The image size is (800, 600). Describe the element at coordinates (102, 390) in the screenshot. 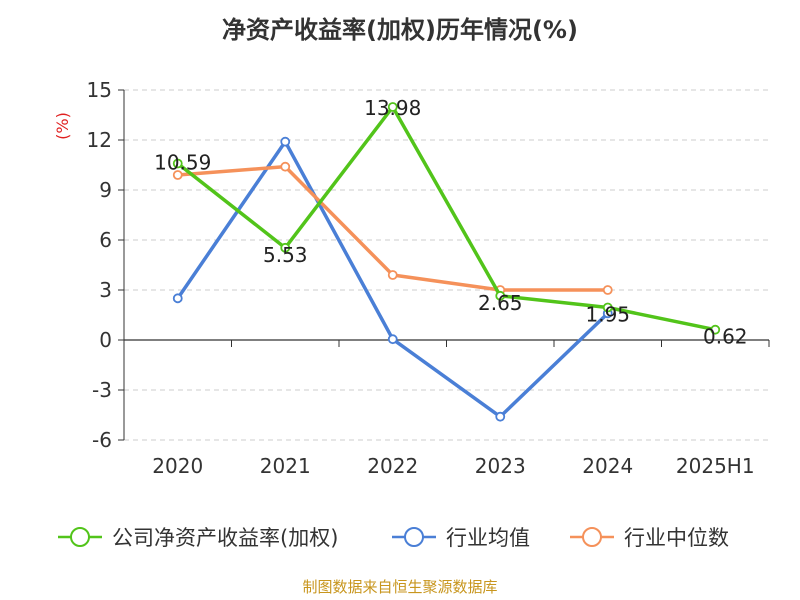

I see `y-tick-label: -3` at that location.